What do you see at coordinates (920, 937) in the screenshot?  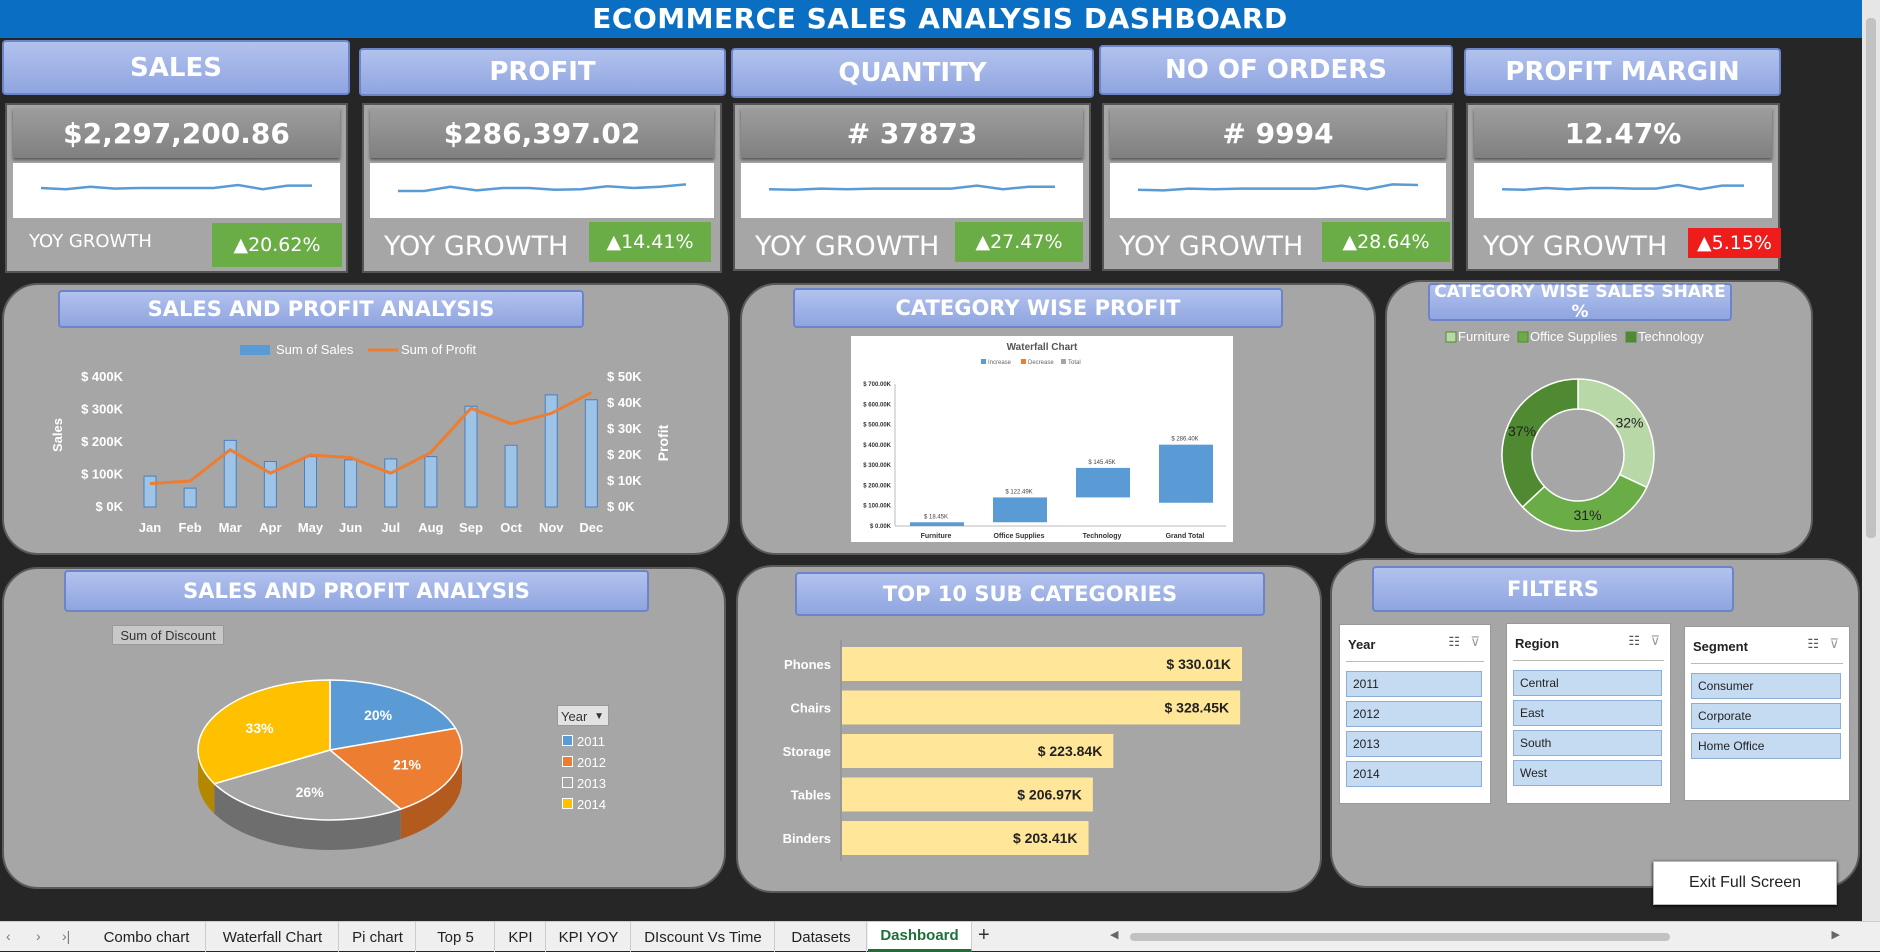 I see `sheet-tab-dashboard: Dashboard` at bounding box center [920, 937].